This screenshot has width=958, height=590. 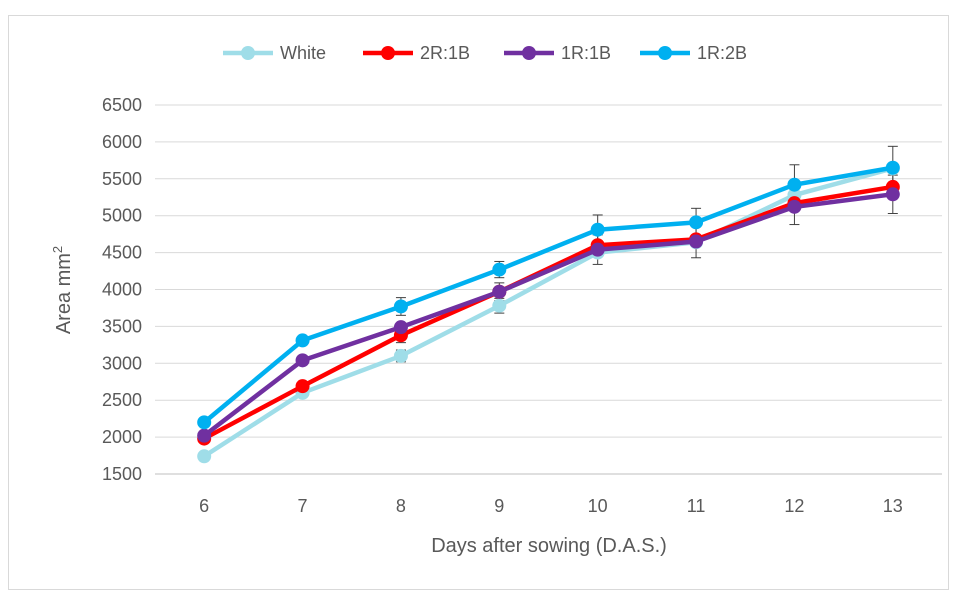 I want to click on x-tick-label: 7, so click(x=303, y=506).